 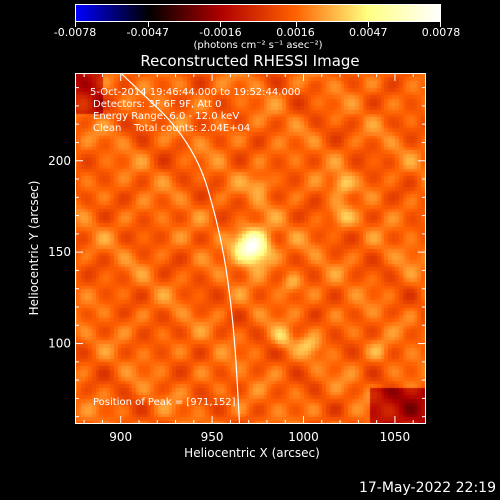 I want to click on chart-title: Reconstructed RHESSI Image, so click(x=250, y=61).